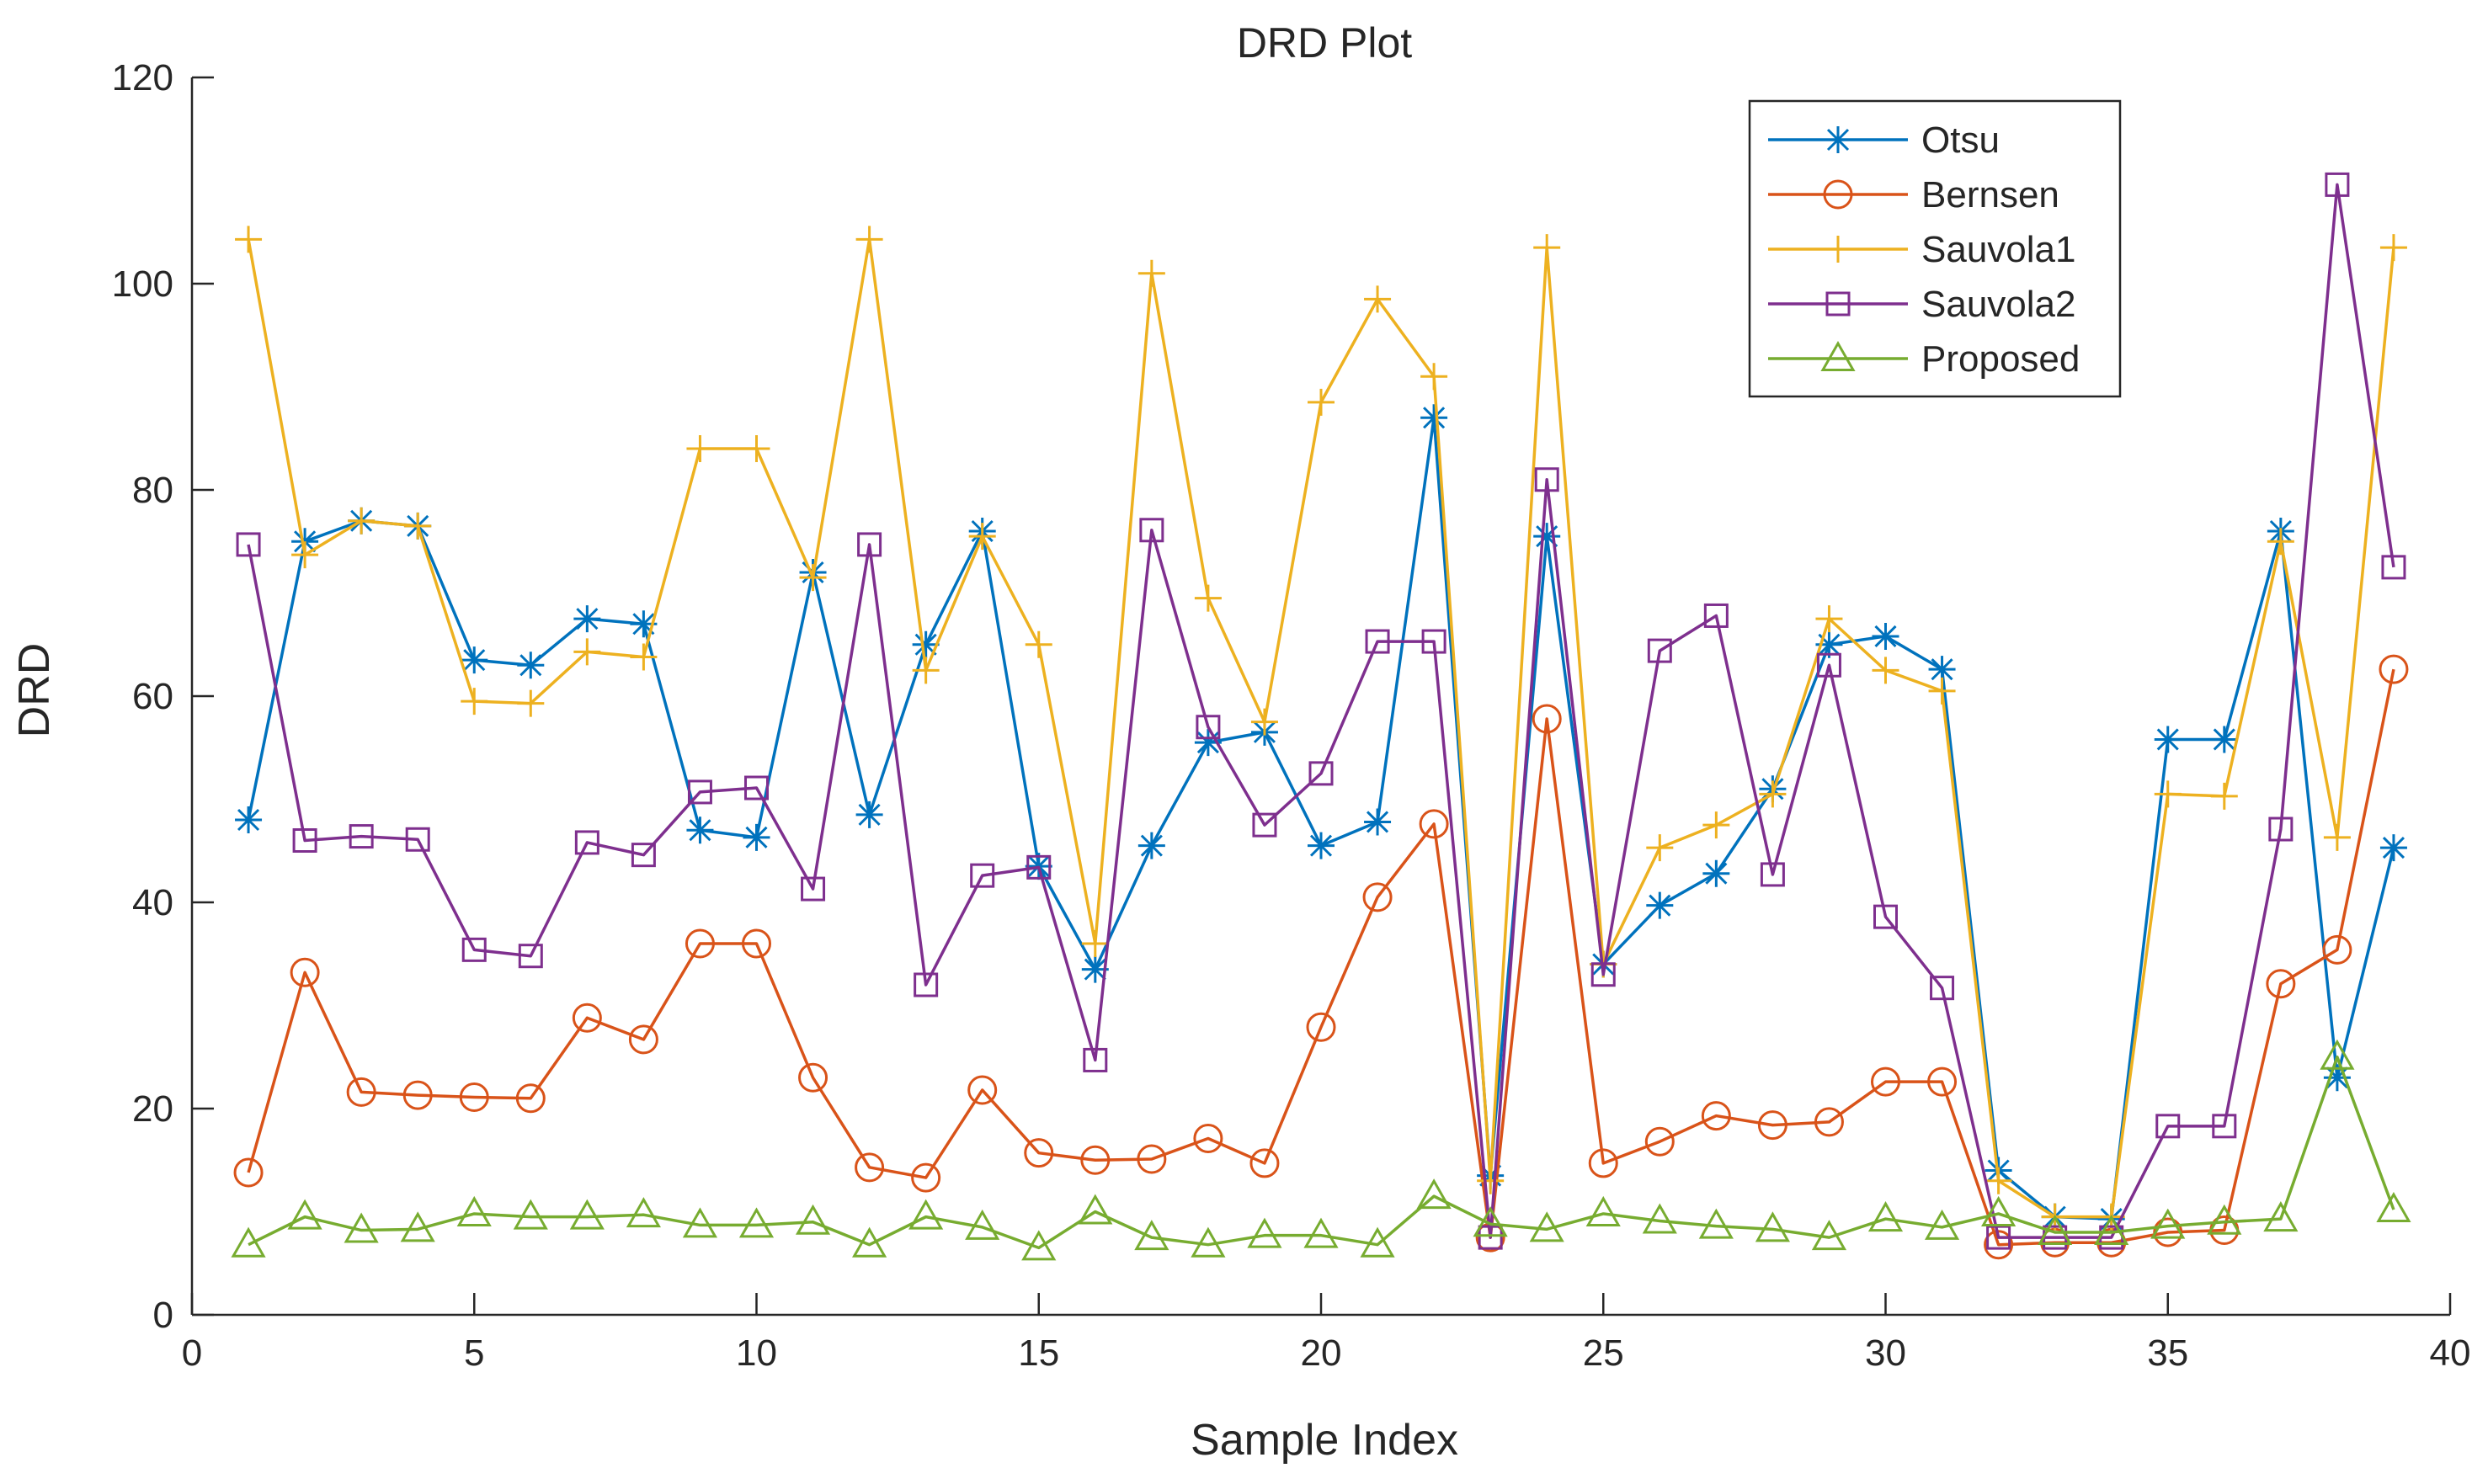  I want to click on series-proposed, so click(1321, 1150).